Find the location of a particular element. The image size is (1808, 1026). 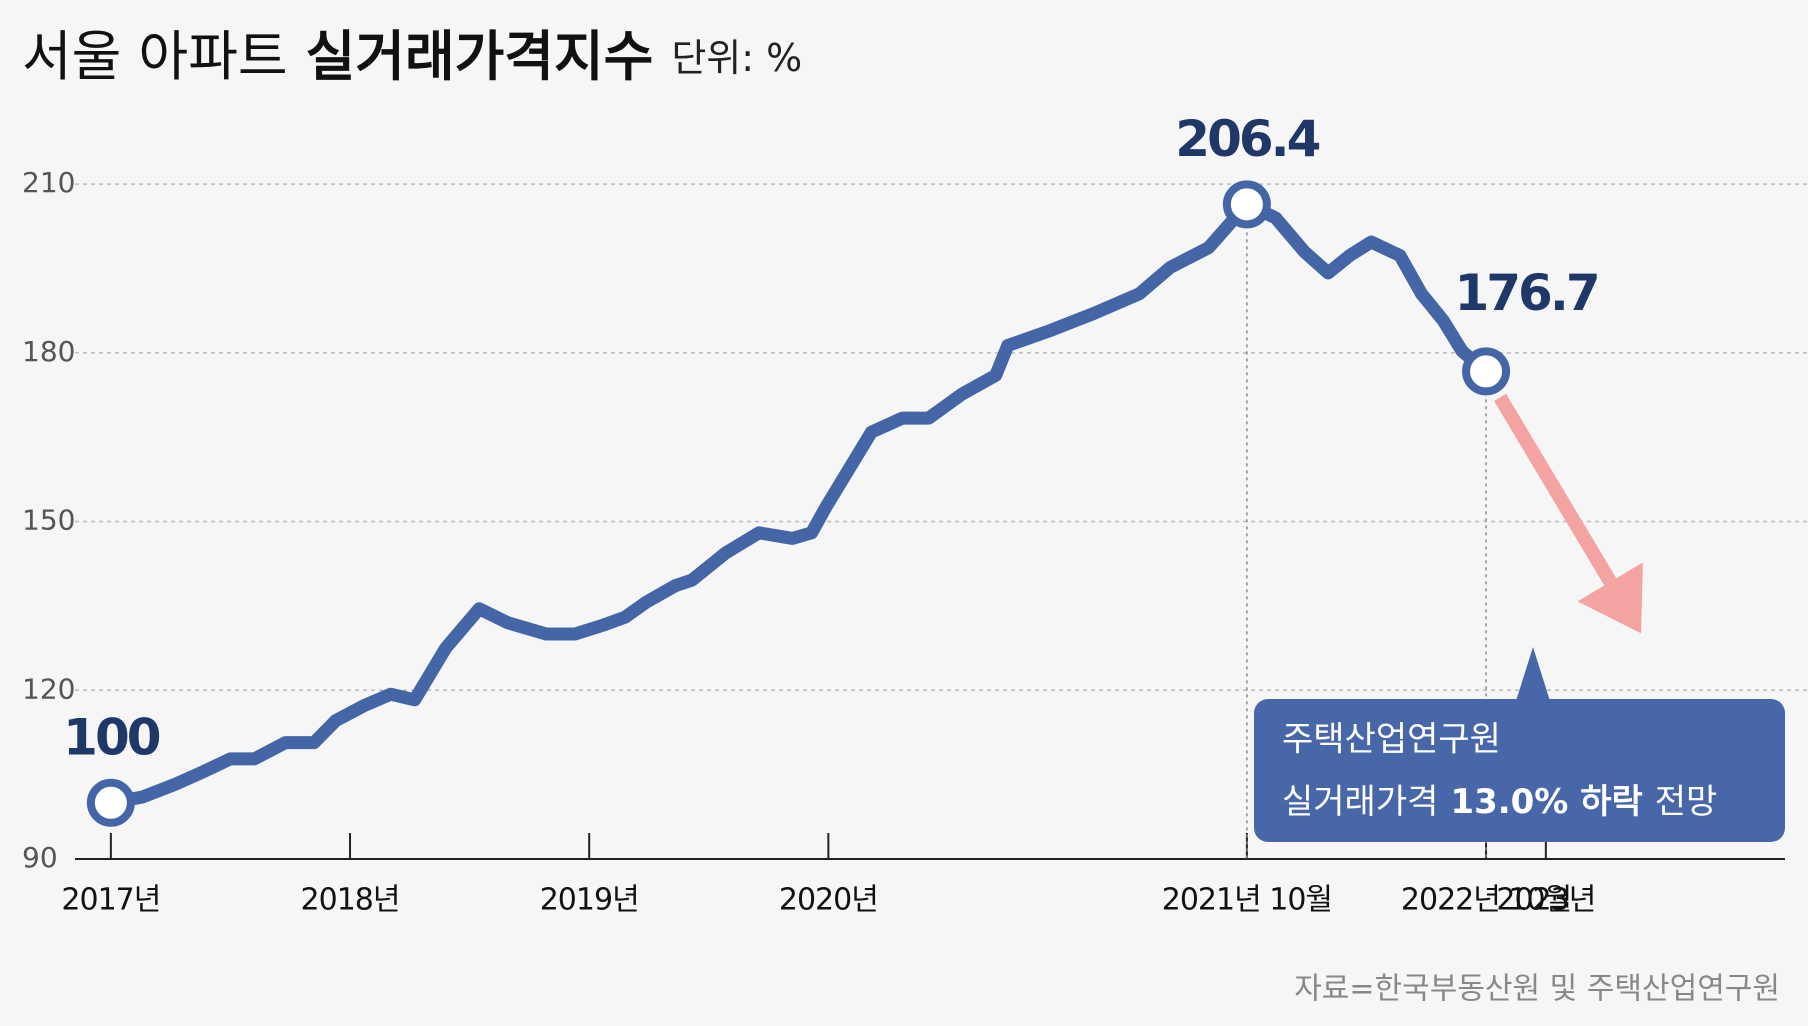

value-label: 176.7 is located at coordinates (1525, 293).